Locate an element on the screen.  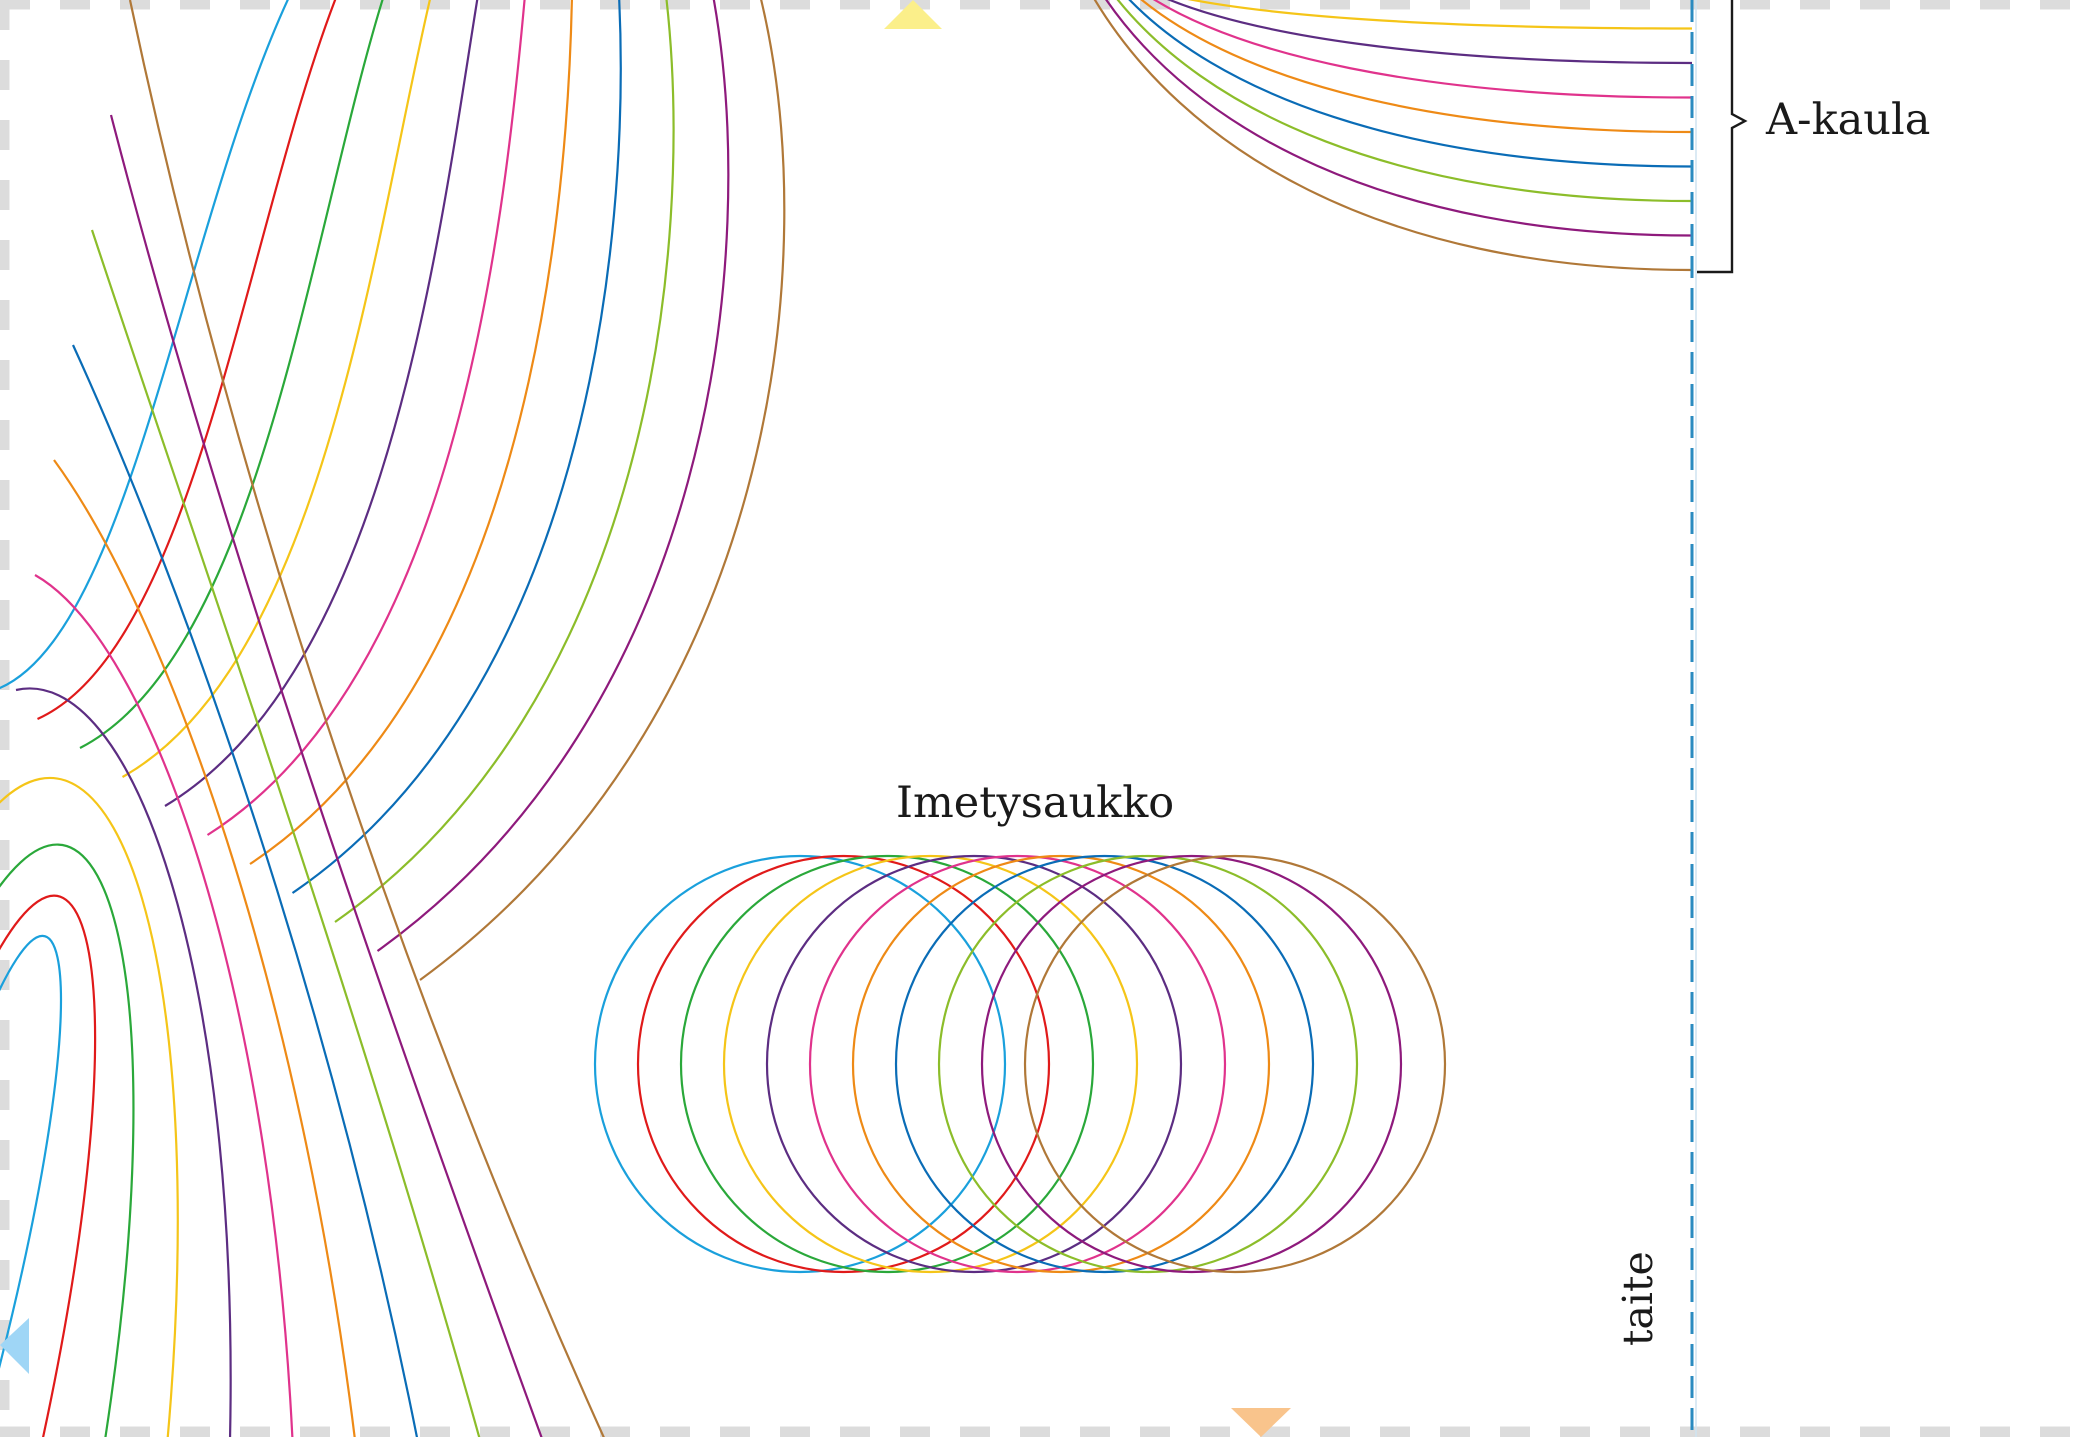
fold-and-bracket-guides is located at coordinates (1719, 718).